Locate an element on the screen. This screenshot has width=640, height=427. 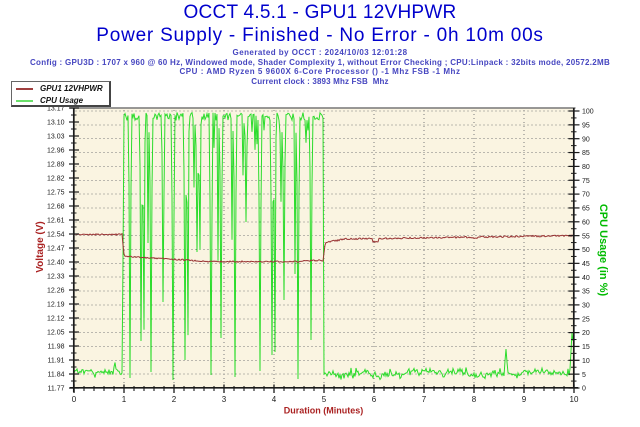
svg-text: 80 is located at coordinates (586, 167).